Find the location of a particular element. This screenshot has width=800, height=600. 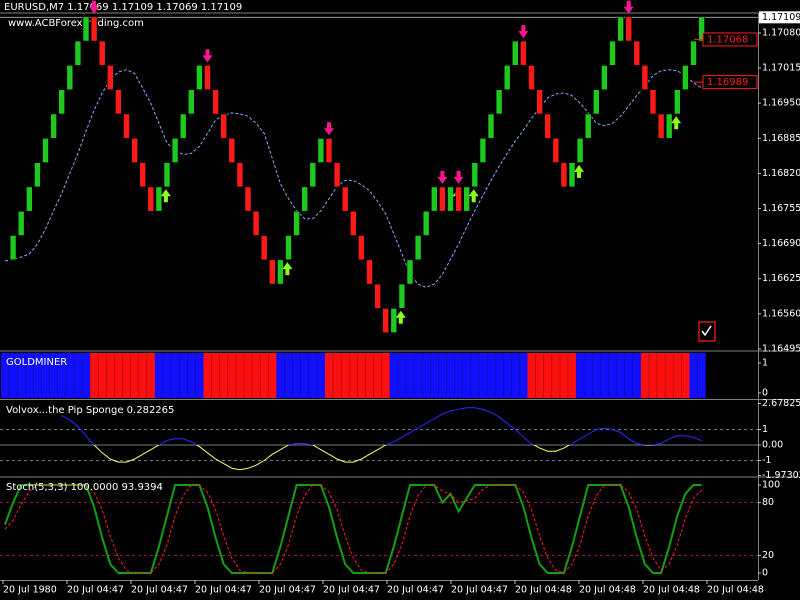

x-tick-label: 20 Jul 1980 is located at coordinates (30, 590).